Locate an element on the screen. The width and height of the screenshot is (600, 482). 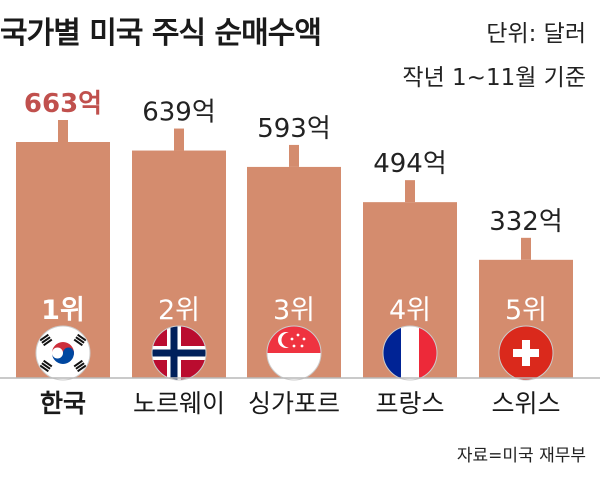
norway-flag-icon is located at coordinates (179, 353).